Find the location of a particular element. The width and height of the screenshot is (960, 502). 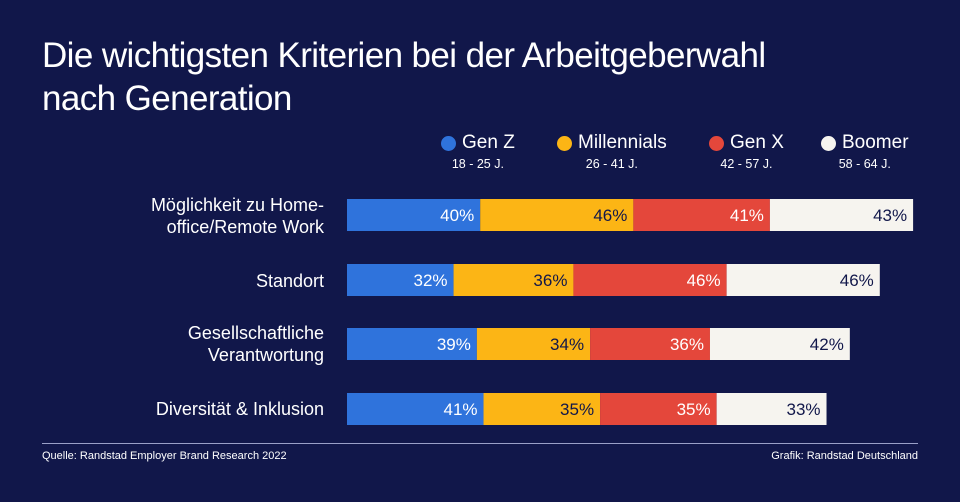

legend-age-boomer: 58 - 64 J. is located at coordinates (864, 164).